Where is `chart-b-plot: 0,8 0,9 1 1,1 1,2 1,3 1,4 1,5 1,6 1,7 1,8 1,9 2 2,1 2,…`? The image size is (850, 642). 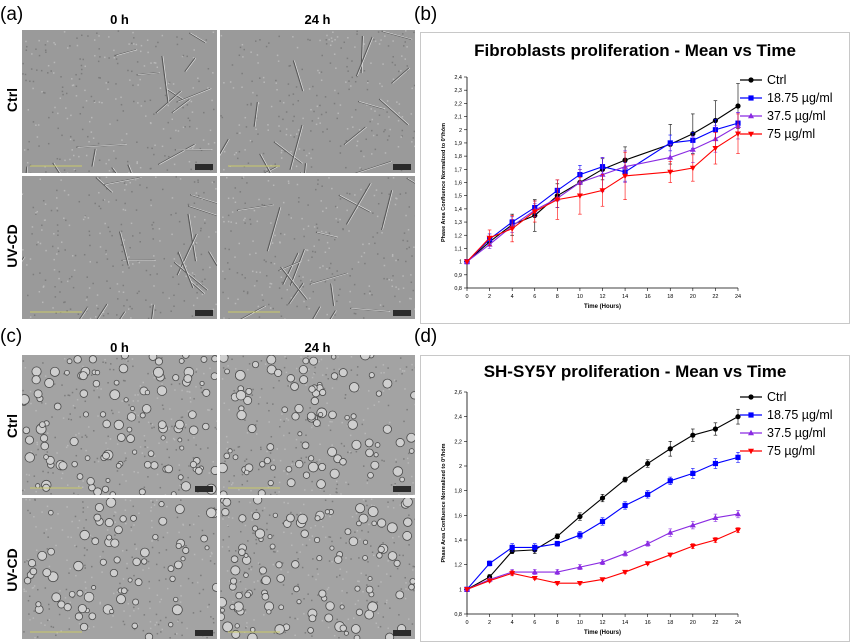 chart-b-plot: 0,8 0,9 1 1,1 1,2 1,3 1,4 1,5 1,6 1,7 1,8 1,9 2 2,1 2,… is located at coordinates (591, 192).